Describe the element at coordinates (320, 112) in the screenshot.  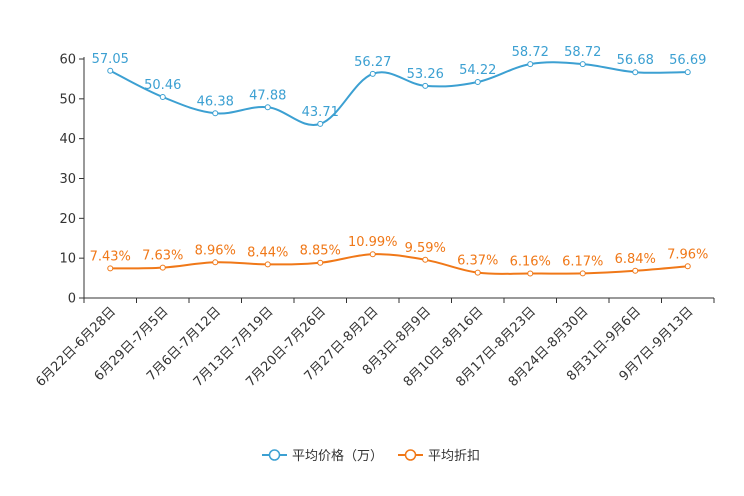
I see `data-label: 43.71` at that location.